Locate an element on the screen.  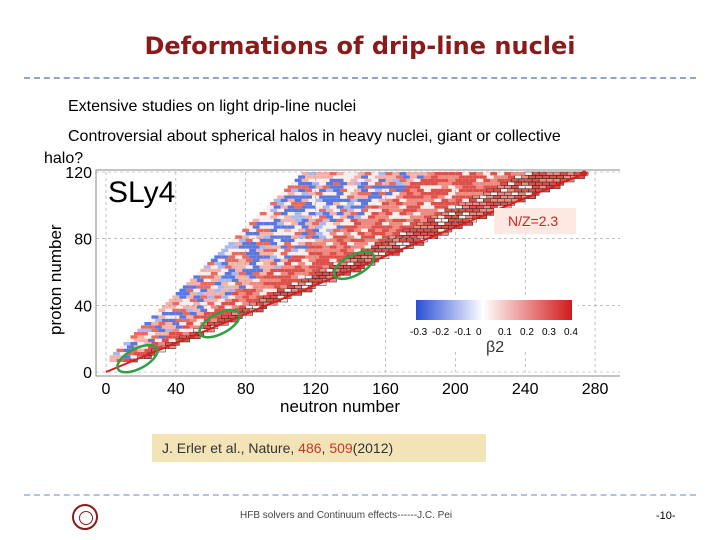
x-tick-label: 0 is located at coordinates (106, 389).